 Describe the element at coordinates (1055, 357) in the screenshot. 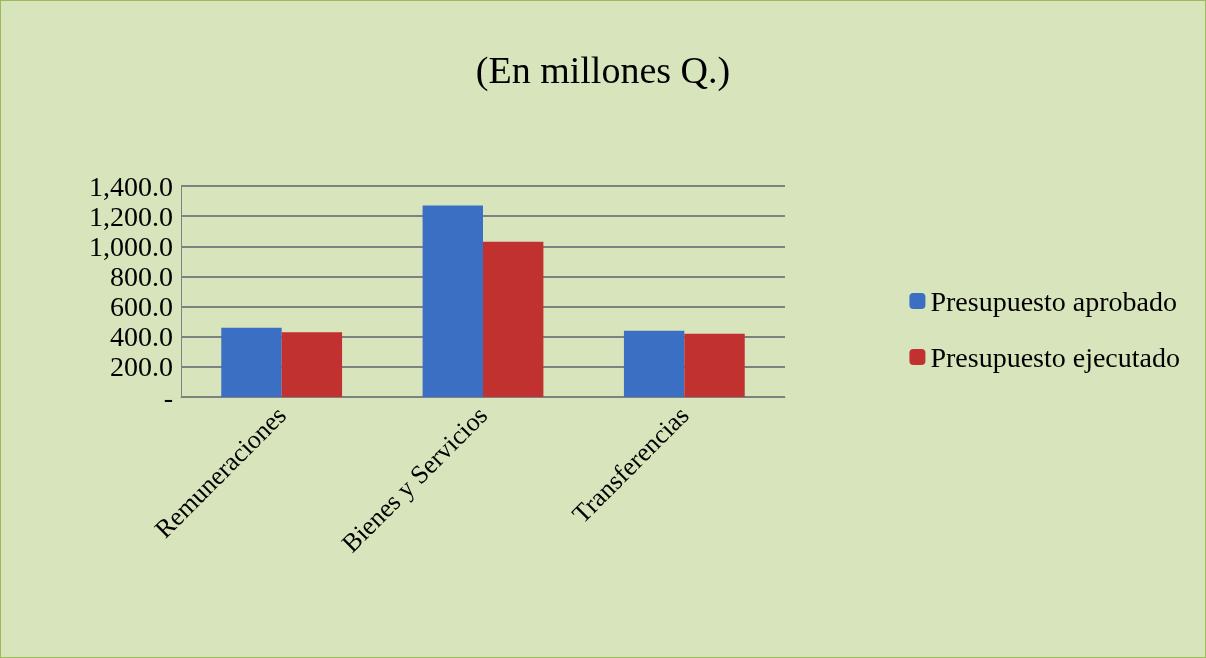

I see `legend-label: Presupuesto ejecutado` at that location.